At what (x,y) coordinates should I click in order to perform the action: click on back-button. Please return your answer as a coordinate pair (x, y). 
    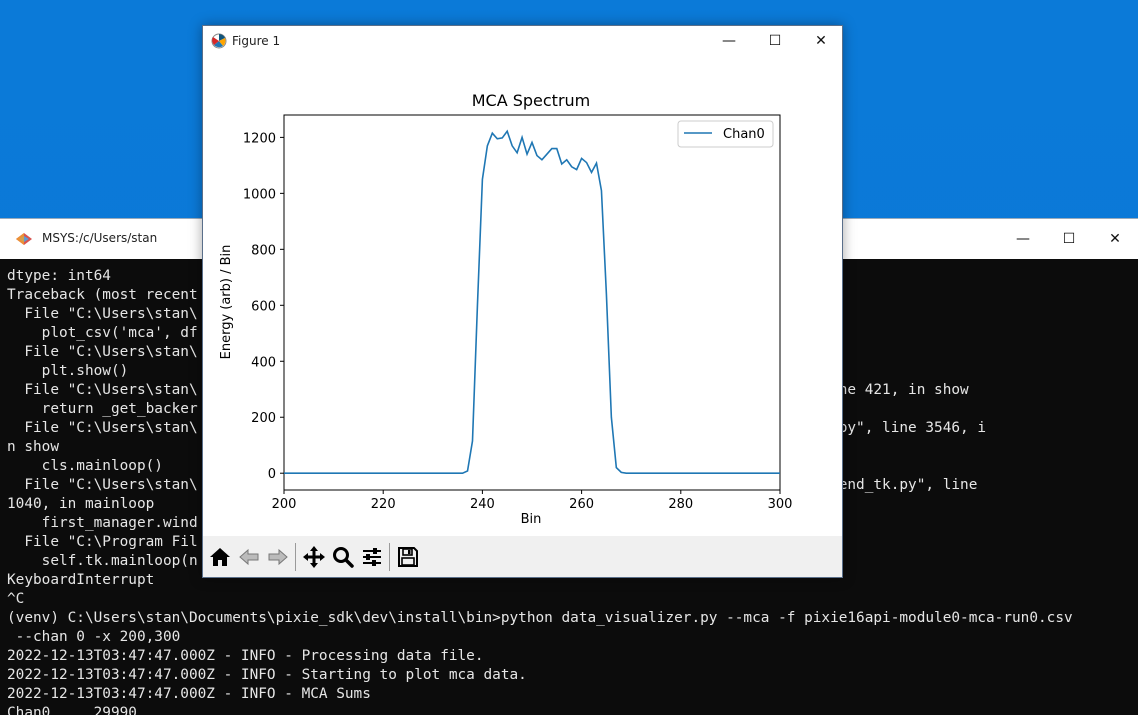
    Looking at the image, I should click on (248, 557).